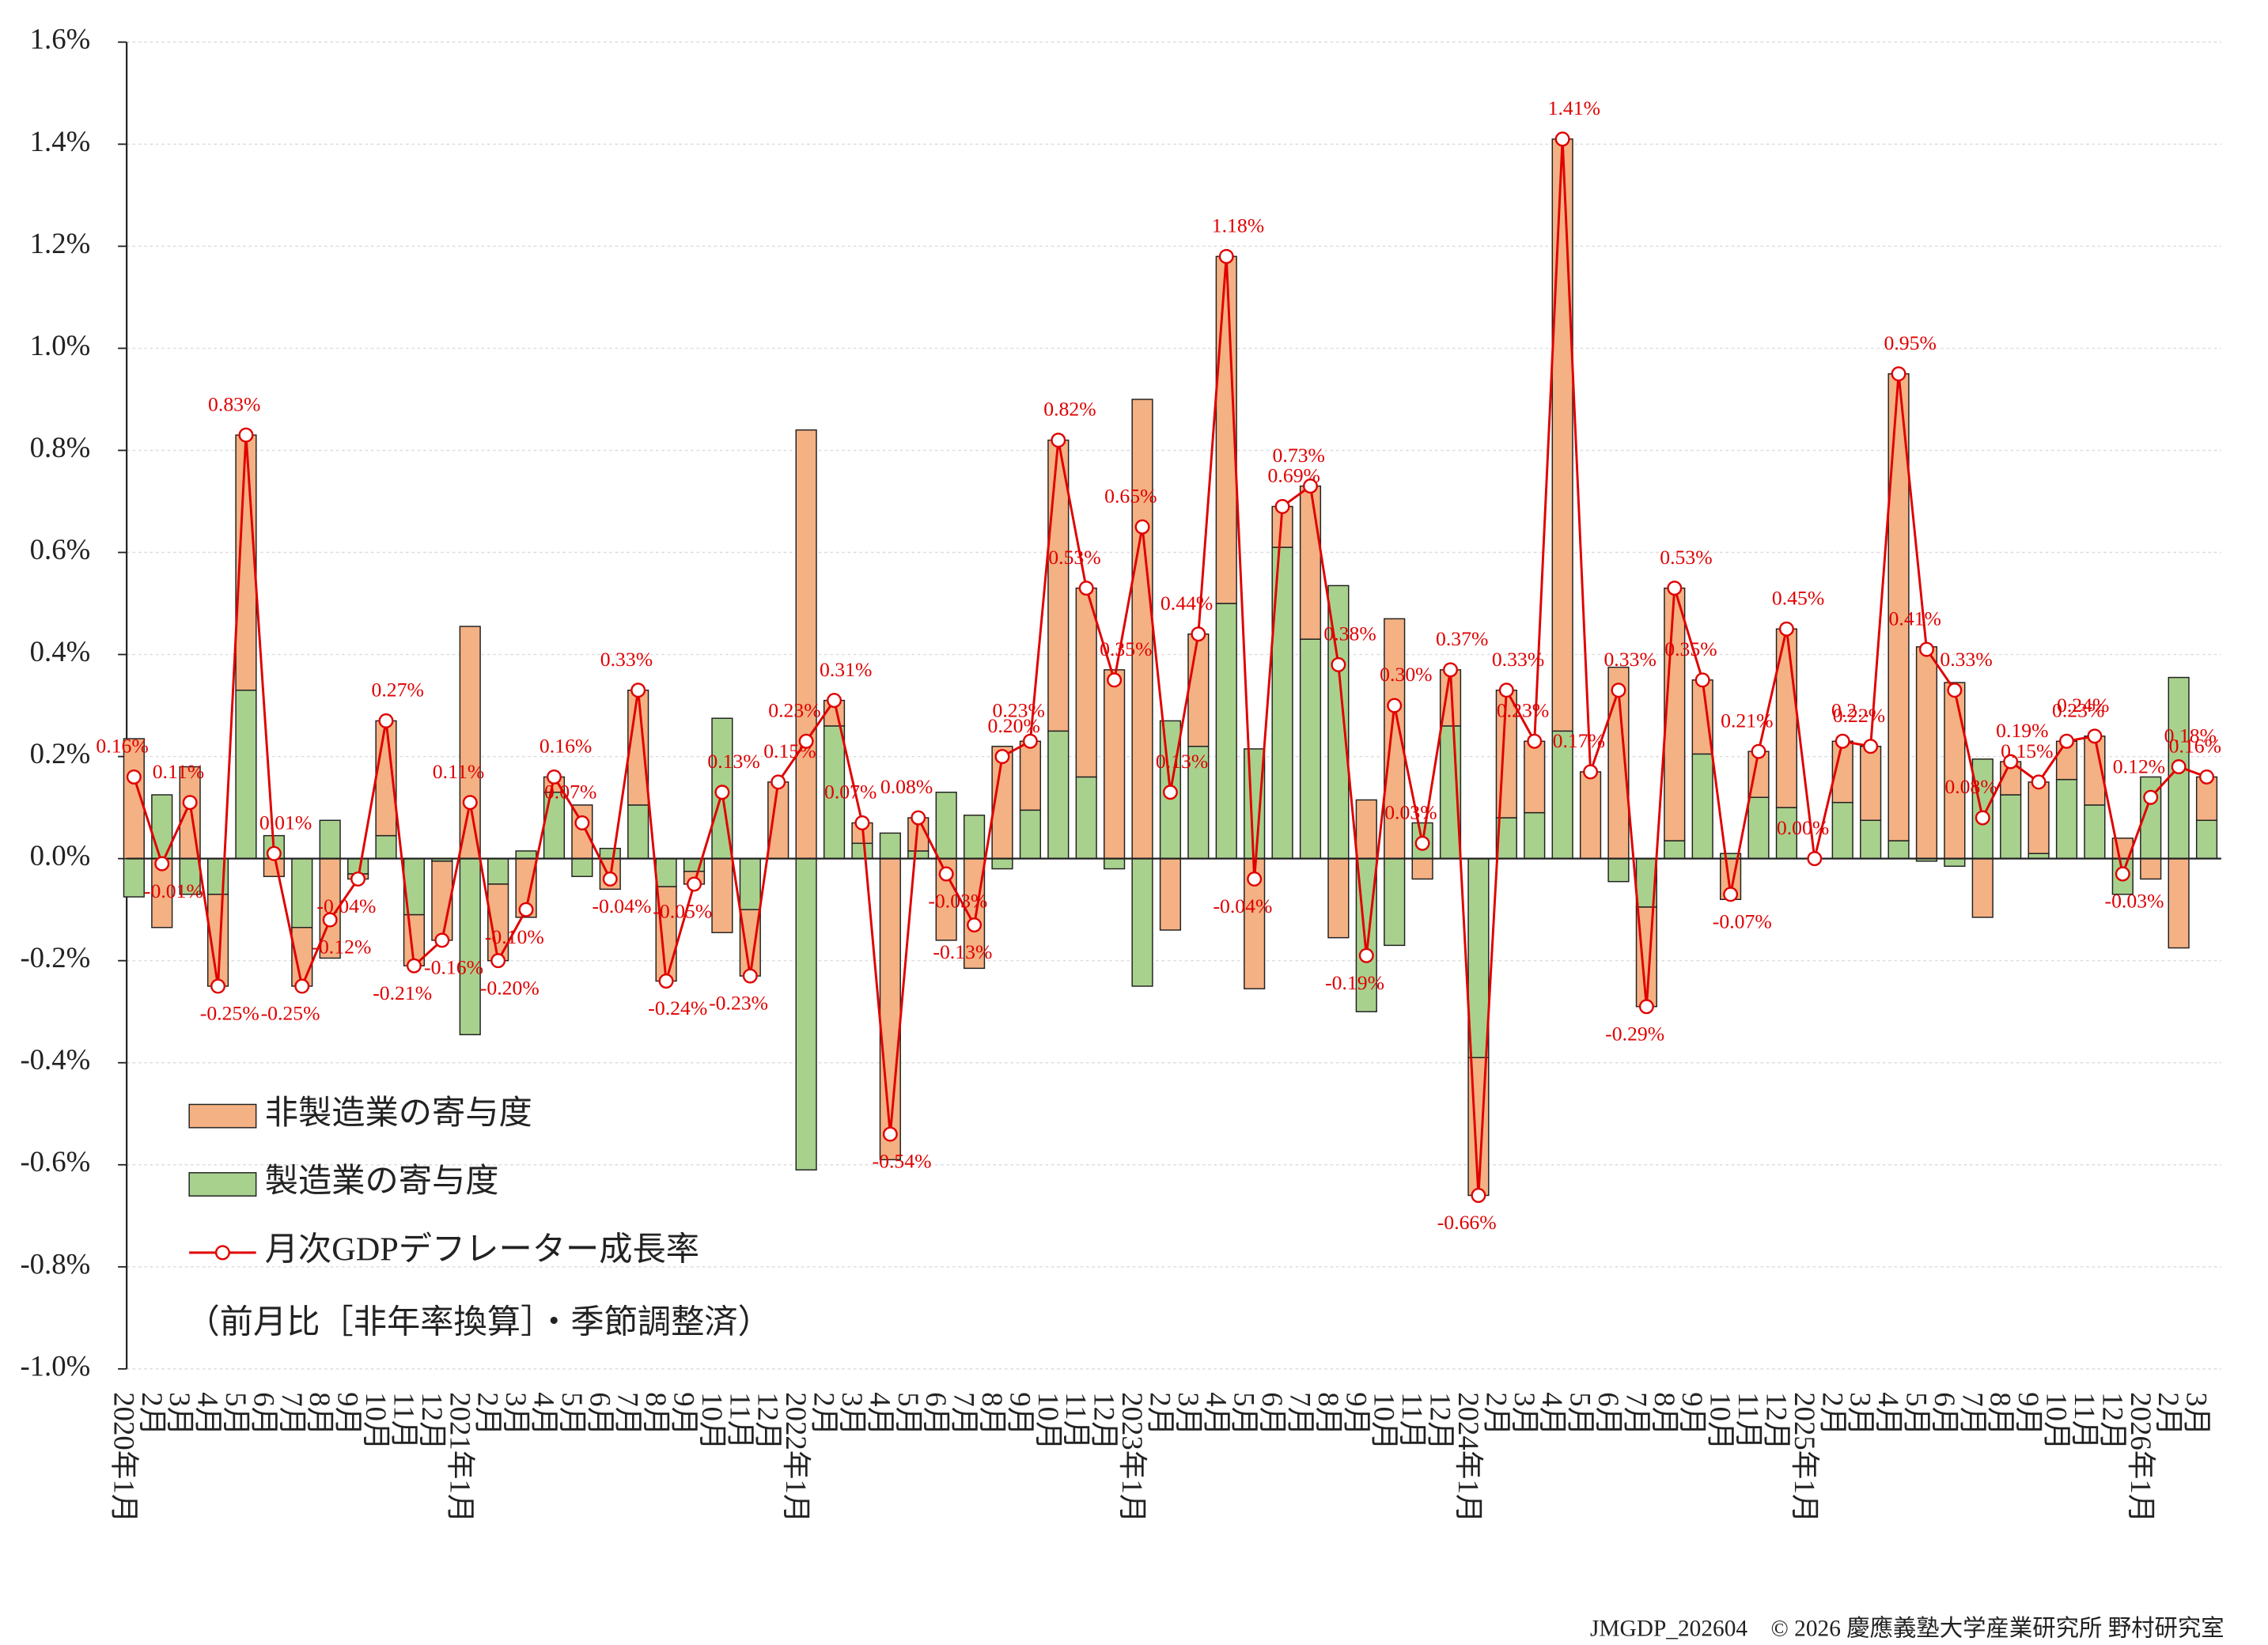 The image size is (2268, 1645). What do you see at coordinates (1069, 409) in the screenshot?
I see `data-label: 0.82%` at bounding box center [1069, 409].